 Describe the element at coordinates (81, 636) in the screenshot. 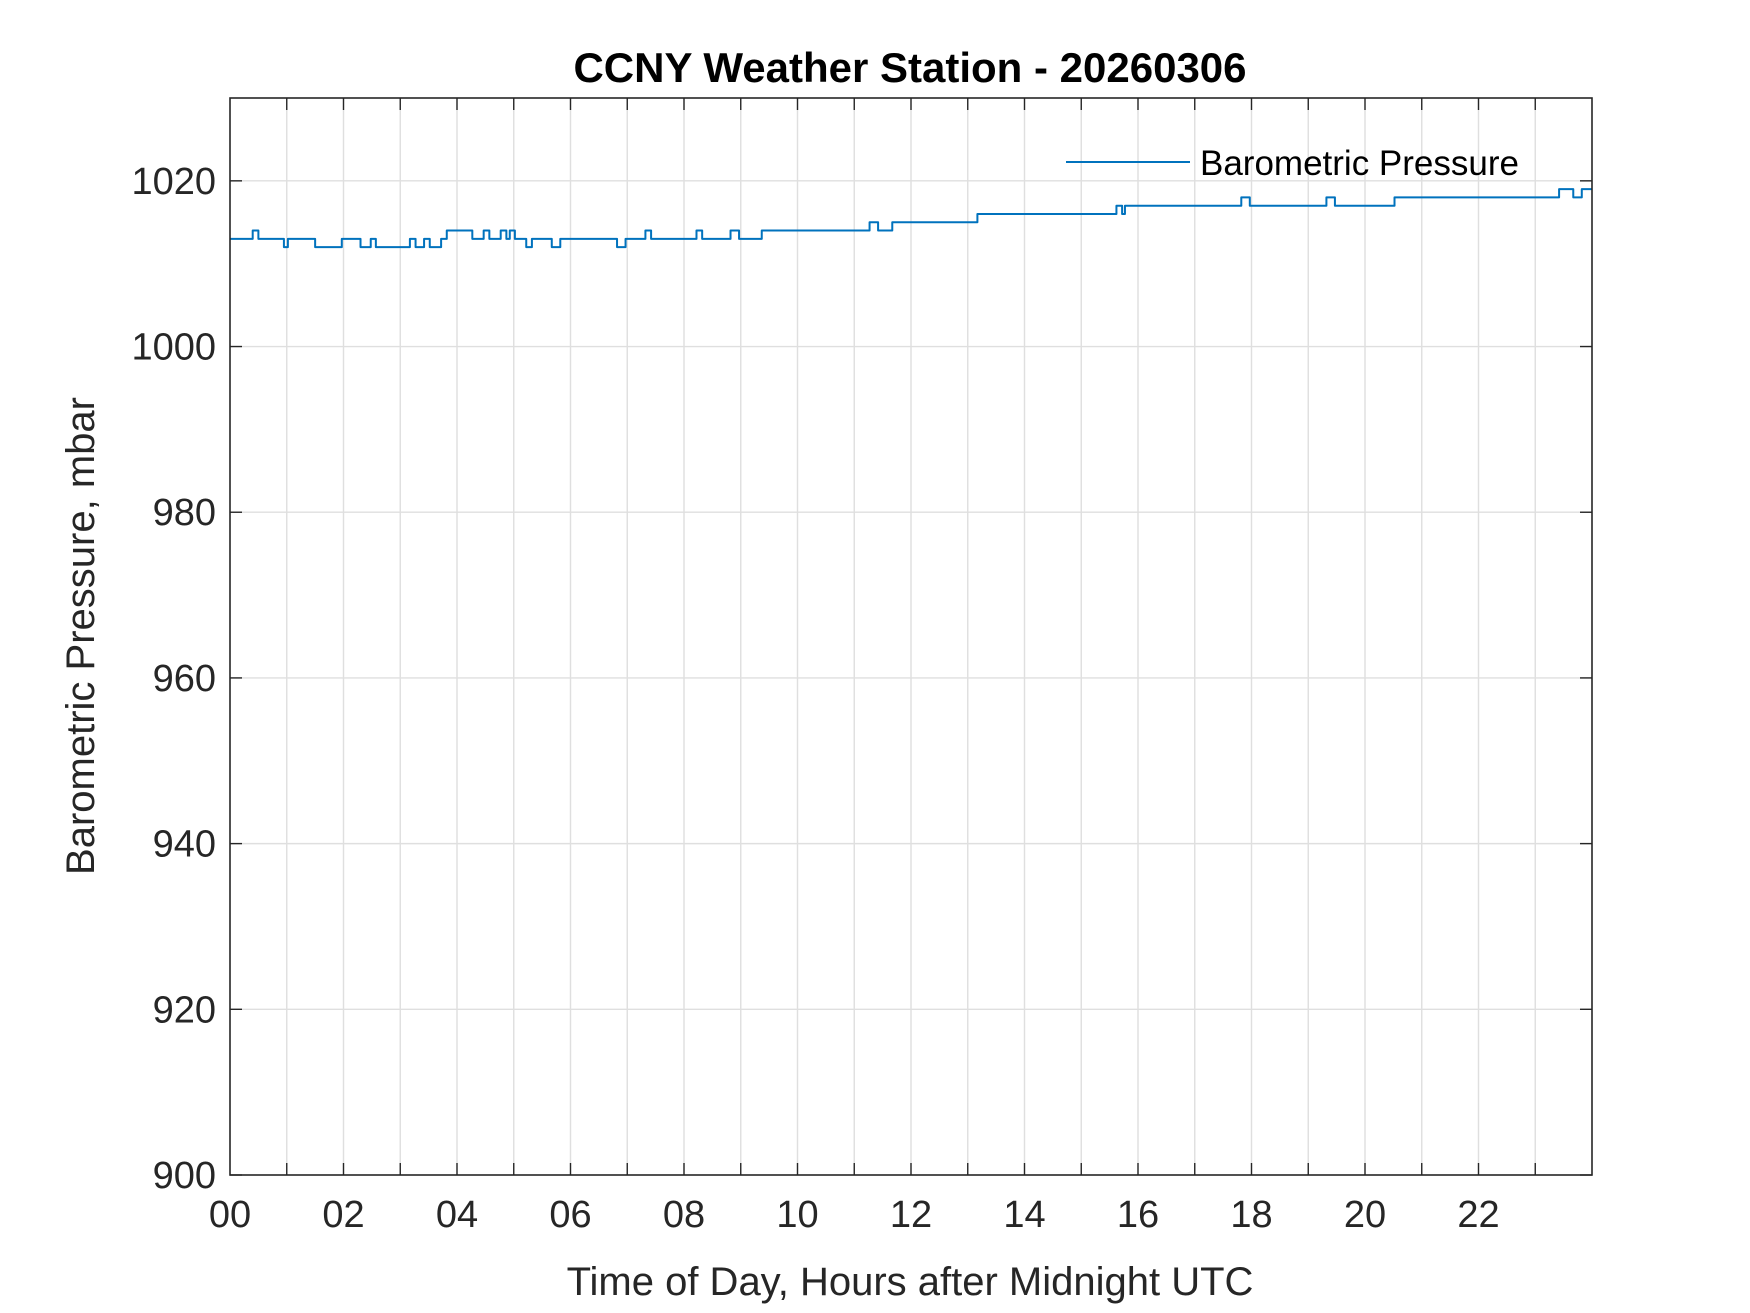

I see `y-axis-label: Barometric Pressure, mbar` at that location.